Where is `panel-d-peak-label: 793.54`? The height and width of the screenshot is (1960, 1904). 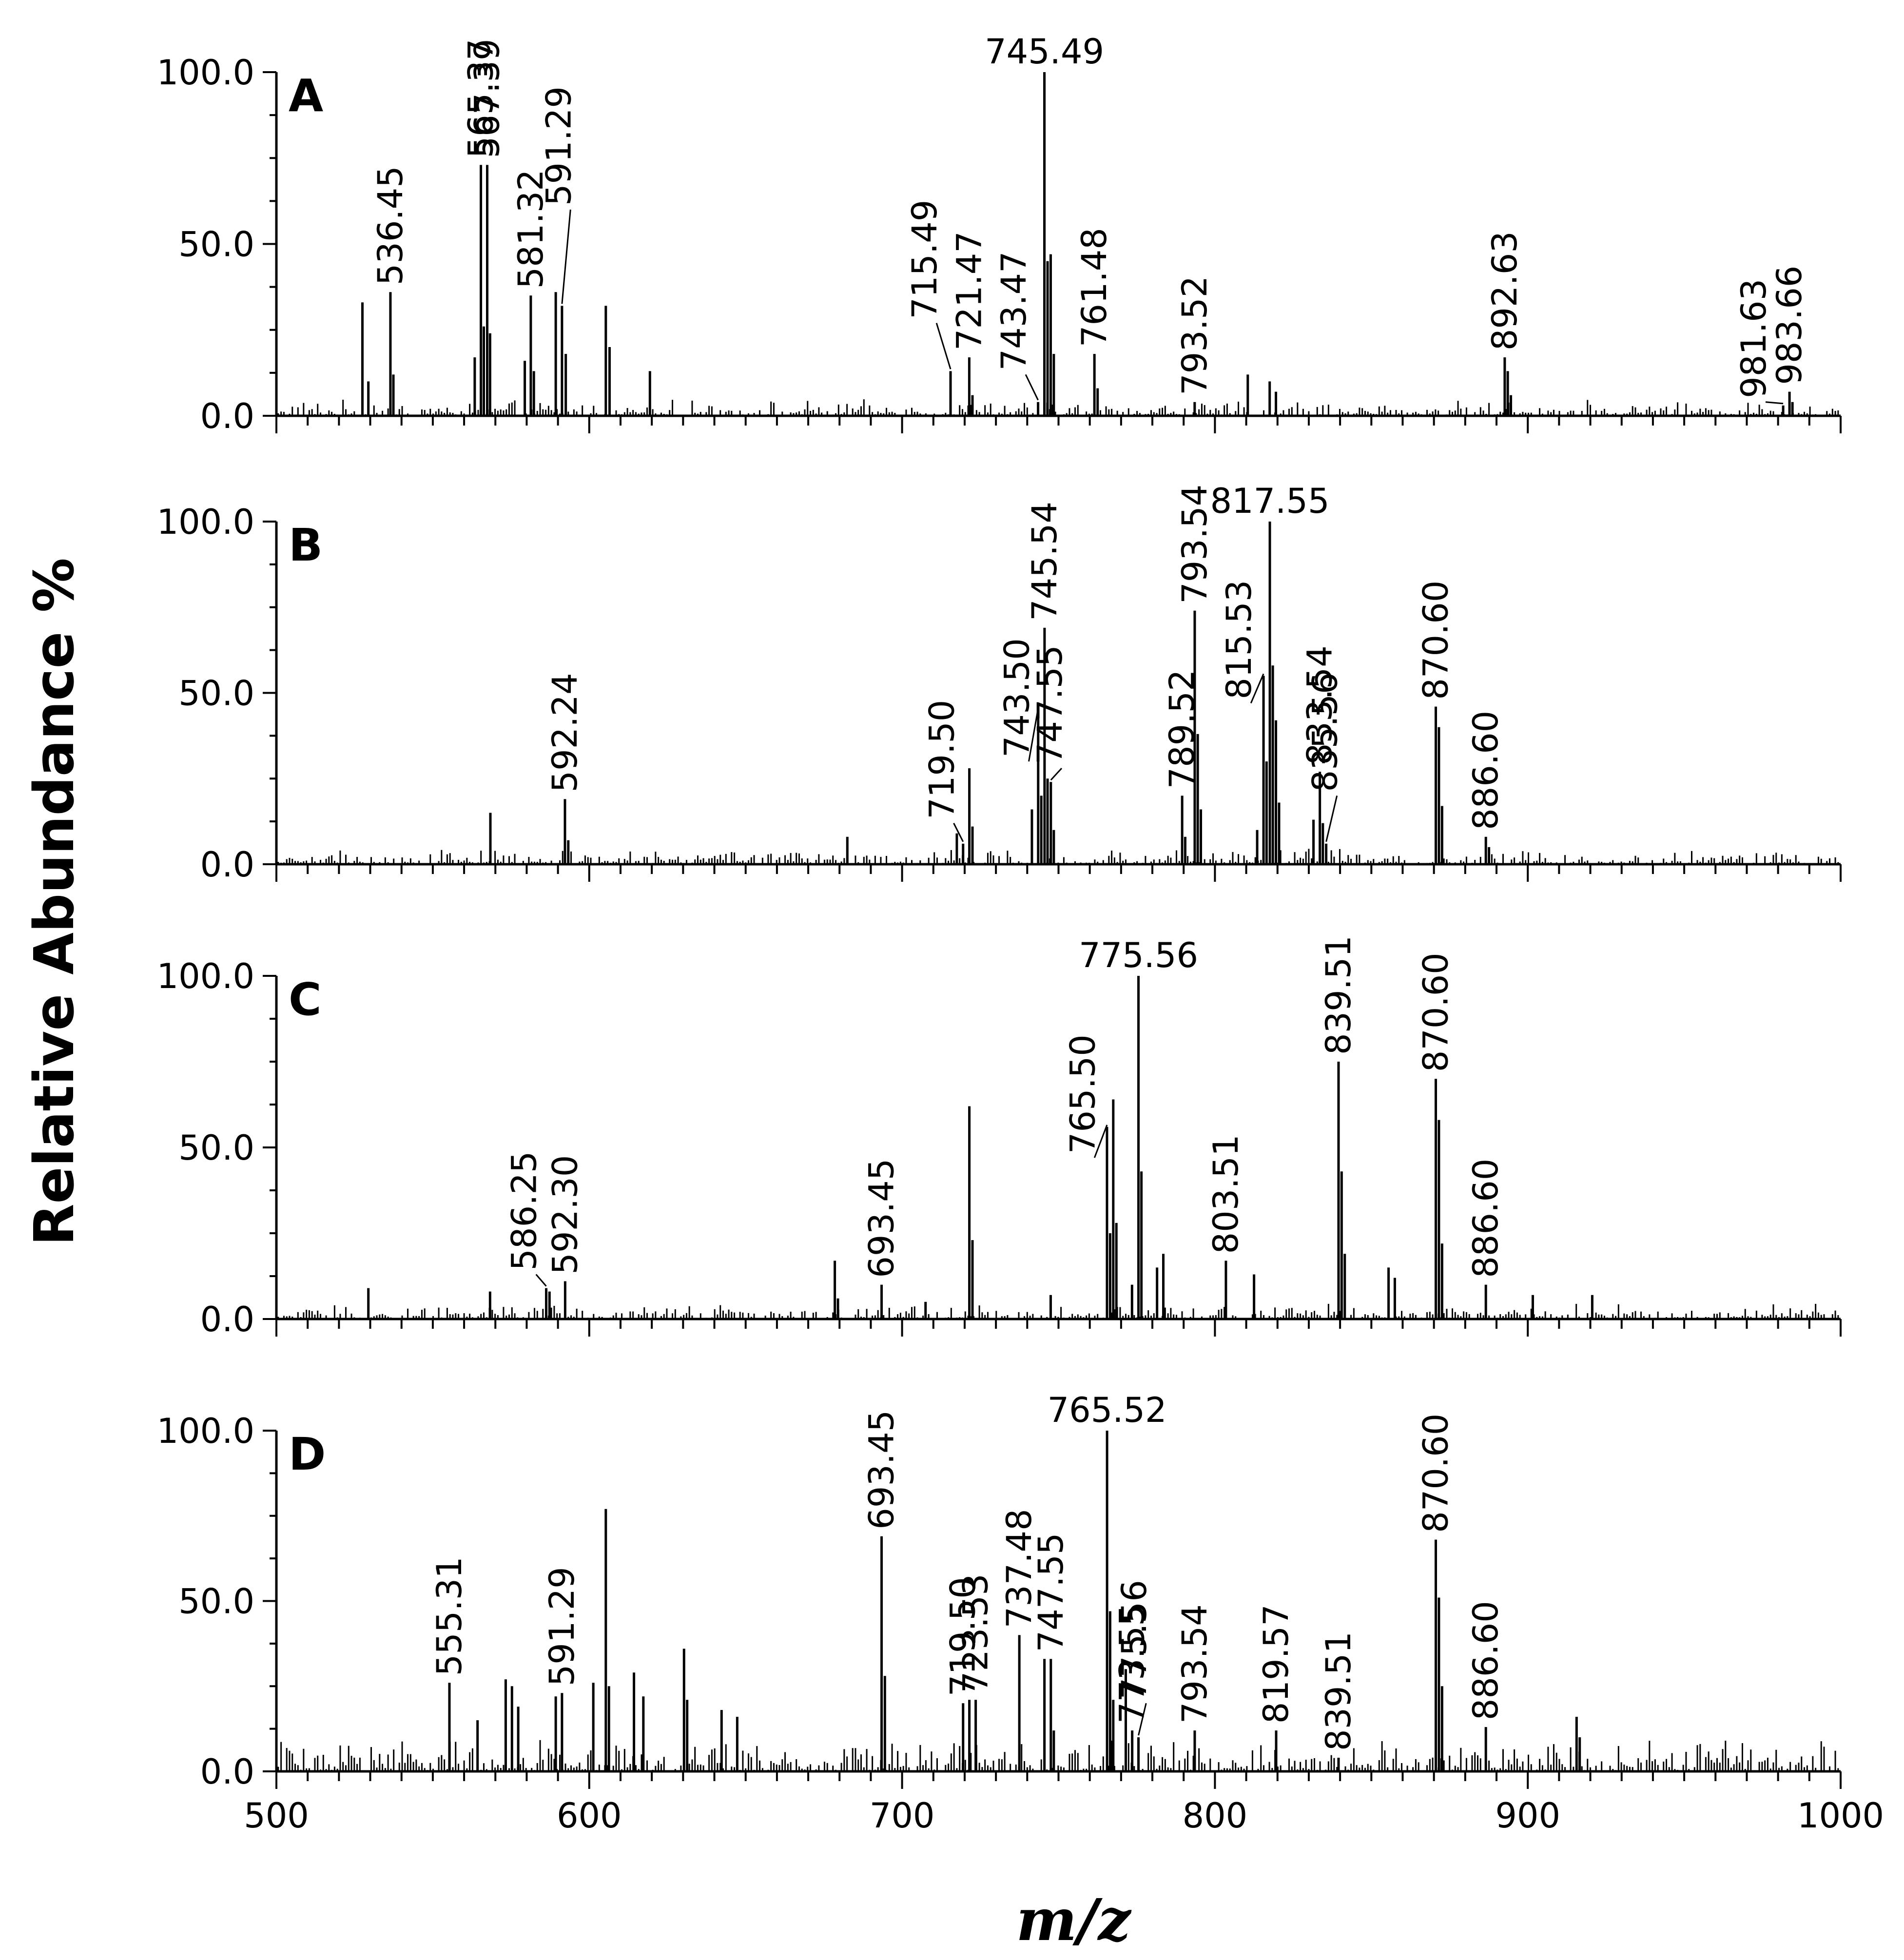
panel-d-peak-label: 793.54 is located at coordinates (1195, 1664).